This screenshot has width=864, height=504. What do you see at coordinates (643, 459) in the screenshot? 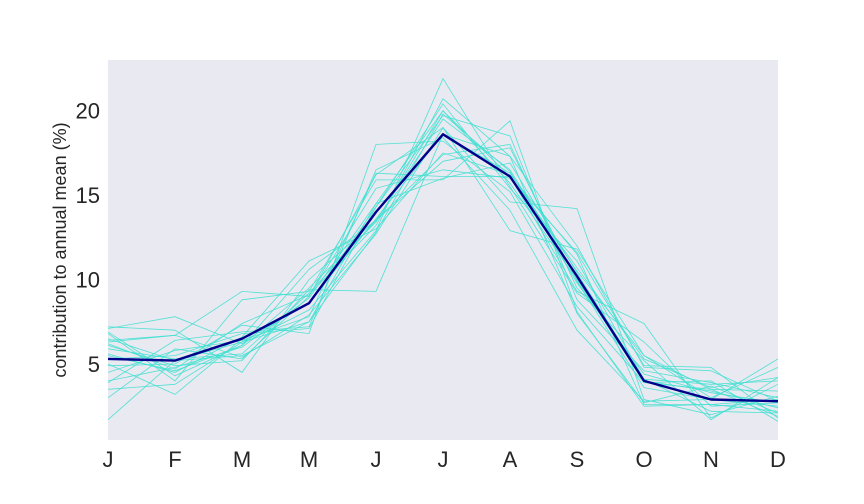
I see `x-tick-label: O` at bounding box center [643, 459].